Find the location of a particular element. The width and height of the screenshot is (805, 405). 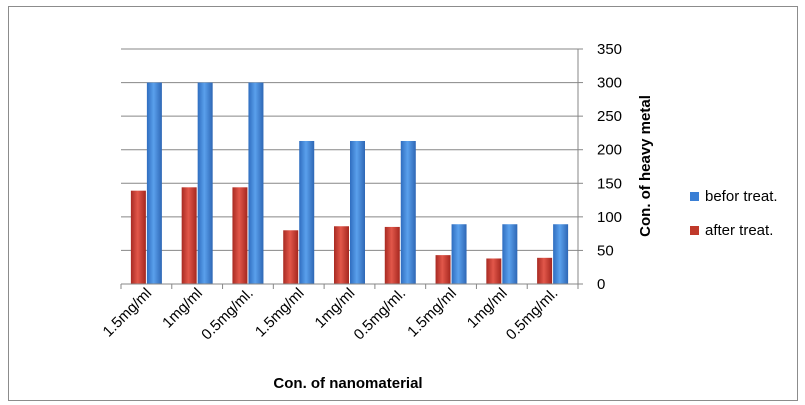

x-axis-title: Con. of nanomaterial is located at coordinates (347, 383).